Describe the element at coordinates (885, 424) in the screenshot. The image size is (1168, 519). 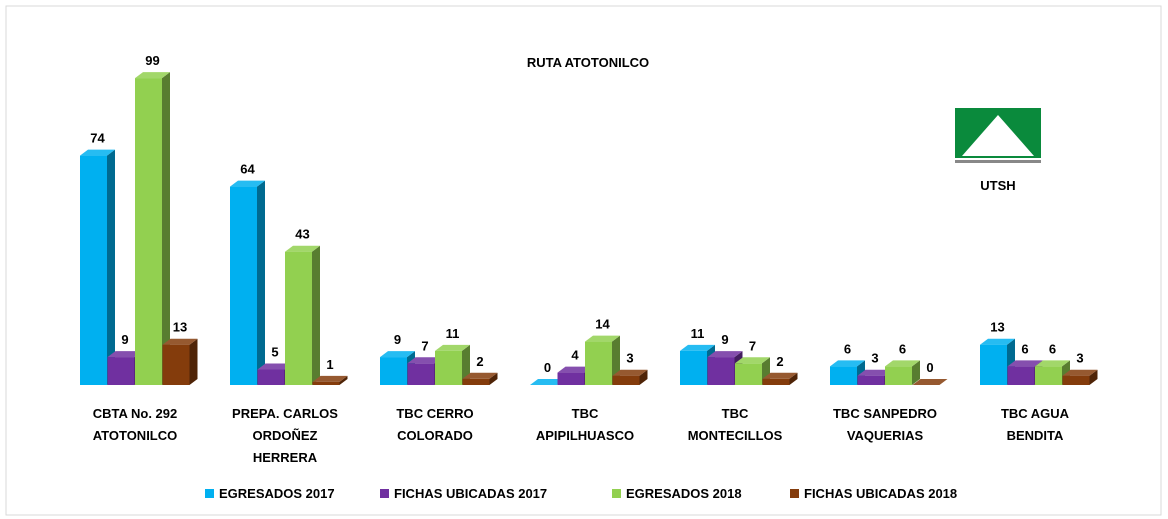
I see `x-tick-label: TBC SANPEDRO VAQUERIAS` at that location.